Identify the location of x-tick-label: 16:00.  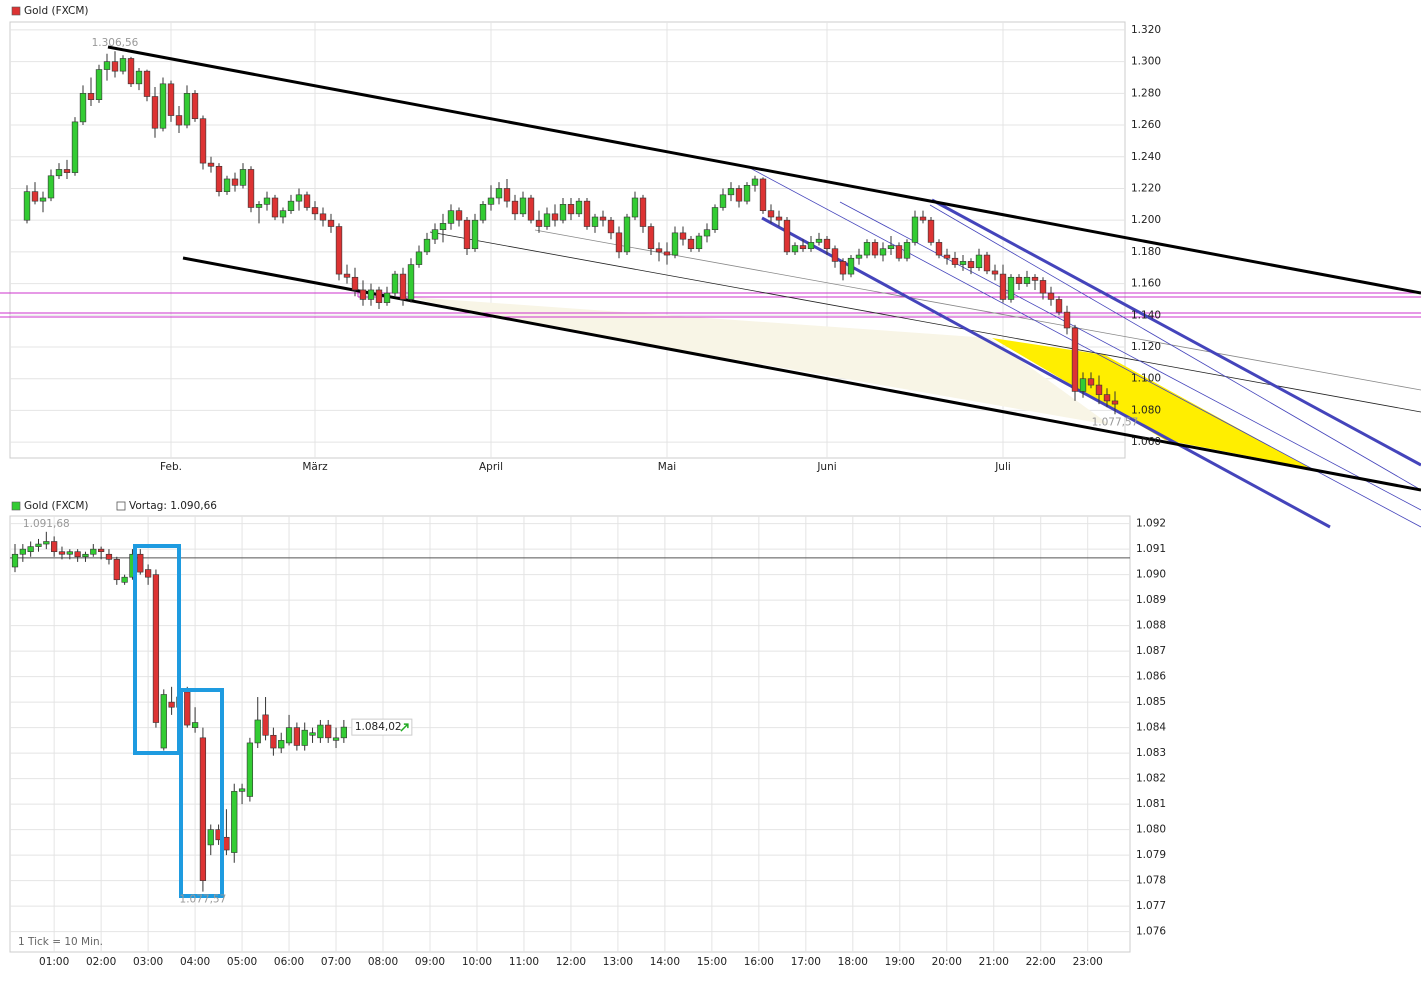
(759, 962).